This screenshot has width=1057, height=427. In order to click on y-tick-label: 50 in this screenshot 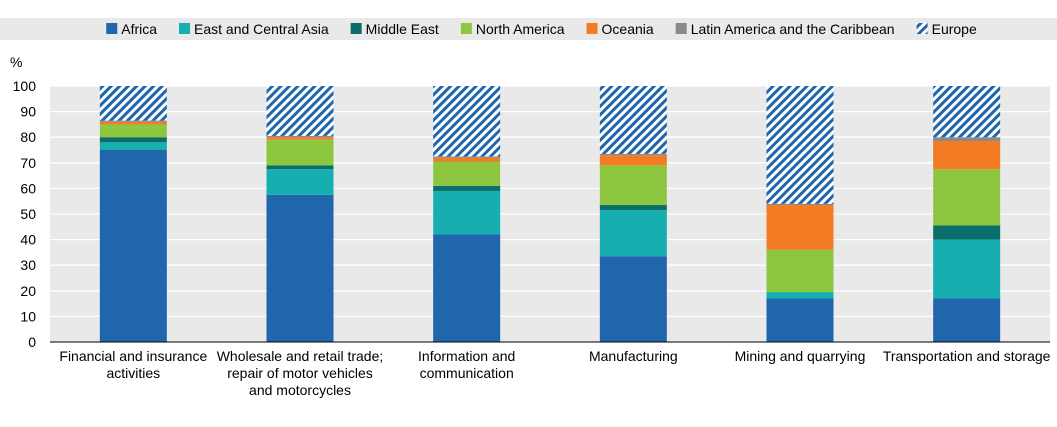, I will do `click(28, 214)`.